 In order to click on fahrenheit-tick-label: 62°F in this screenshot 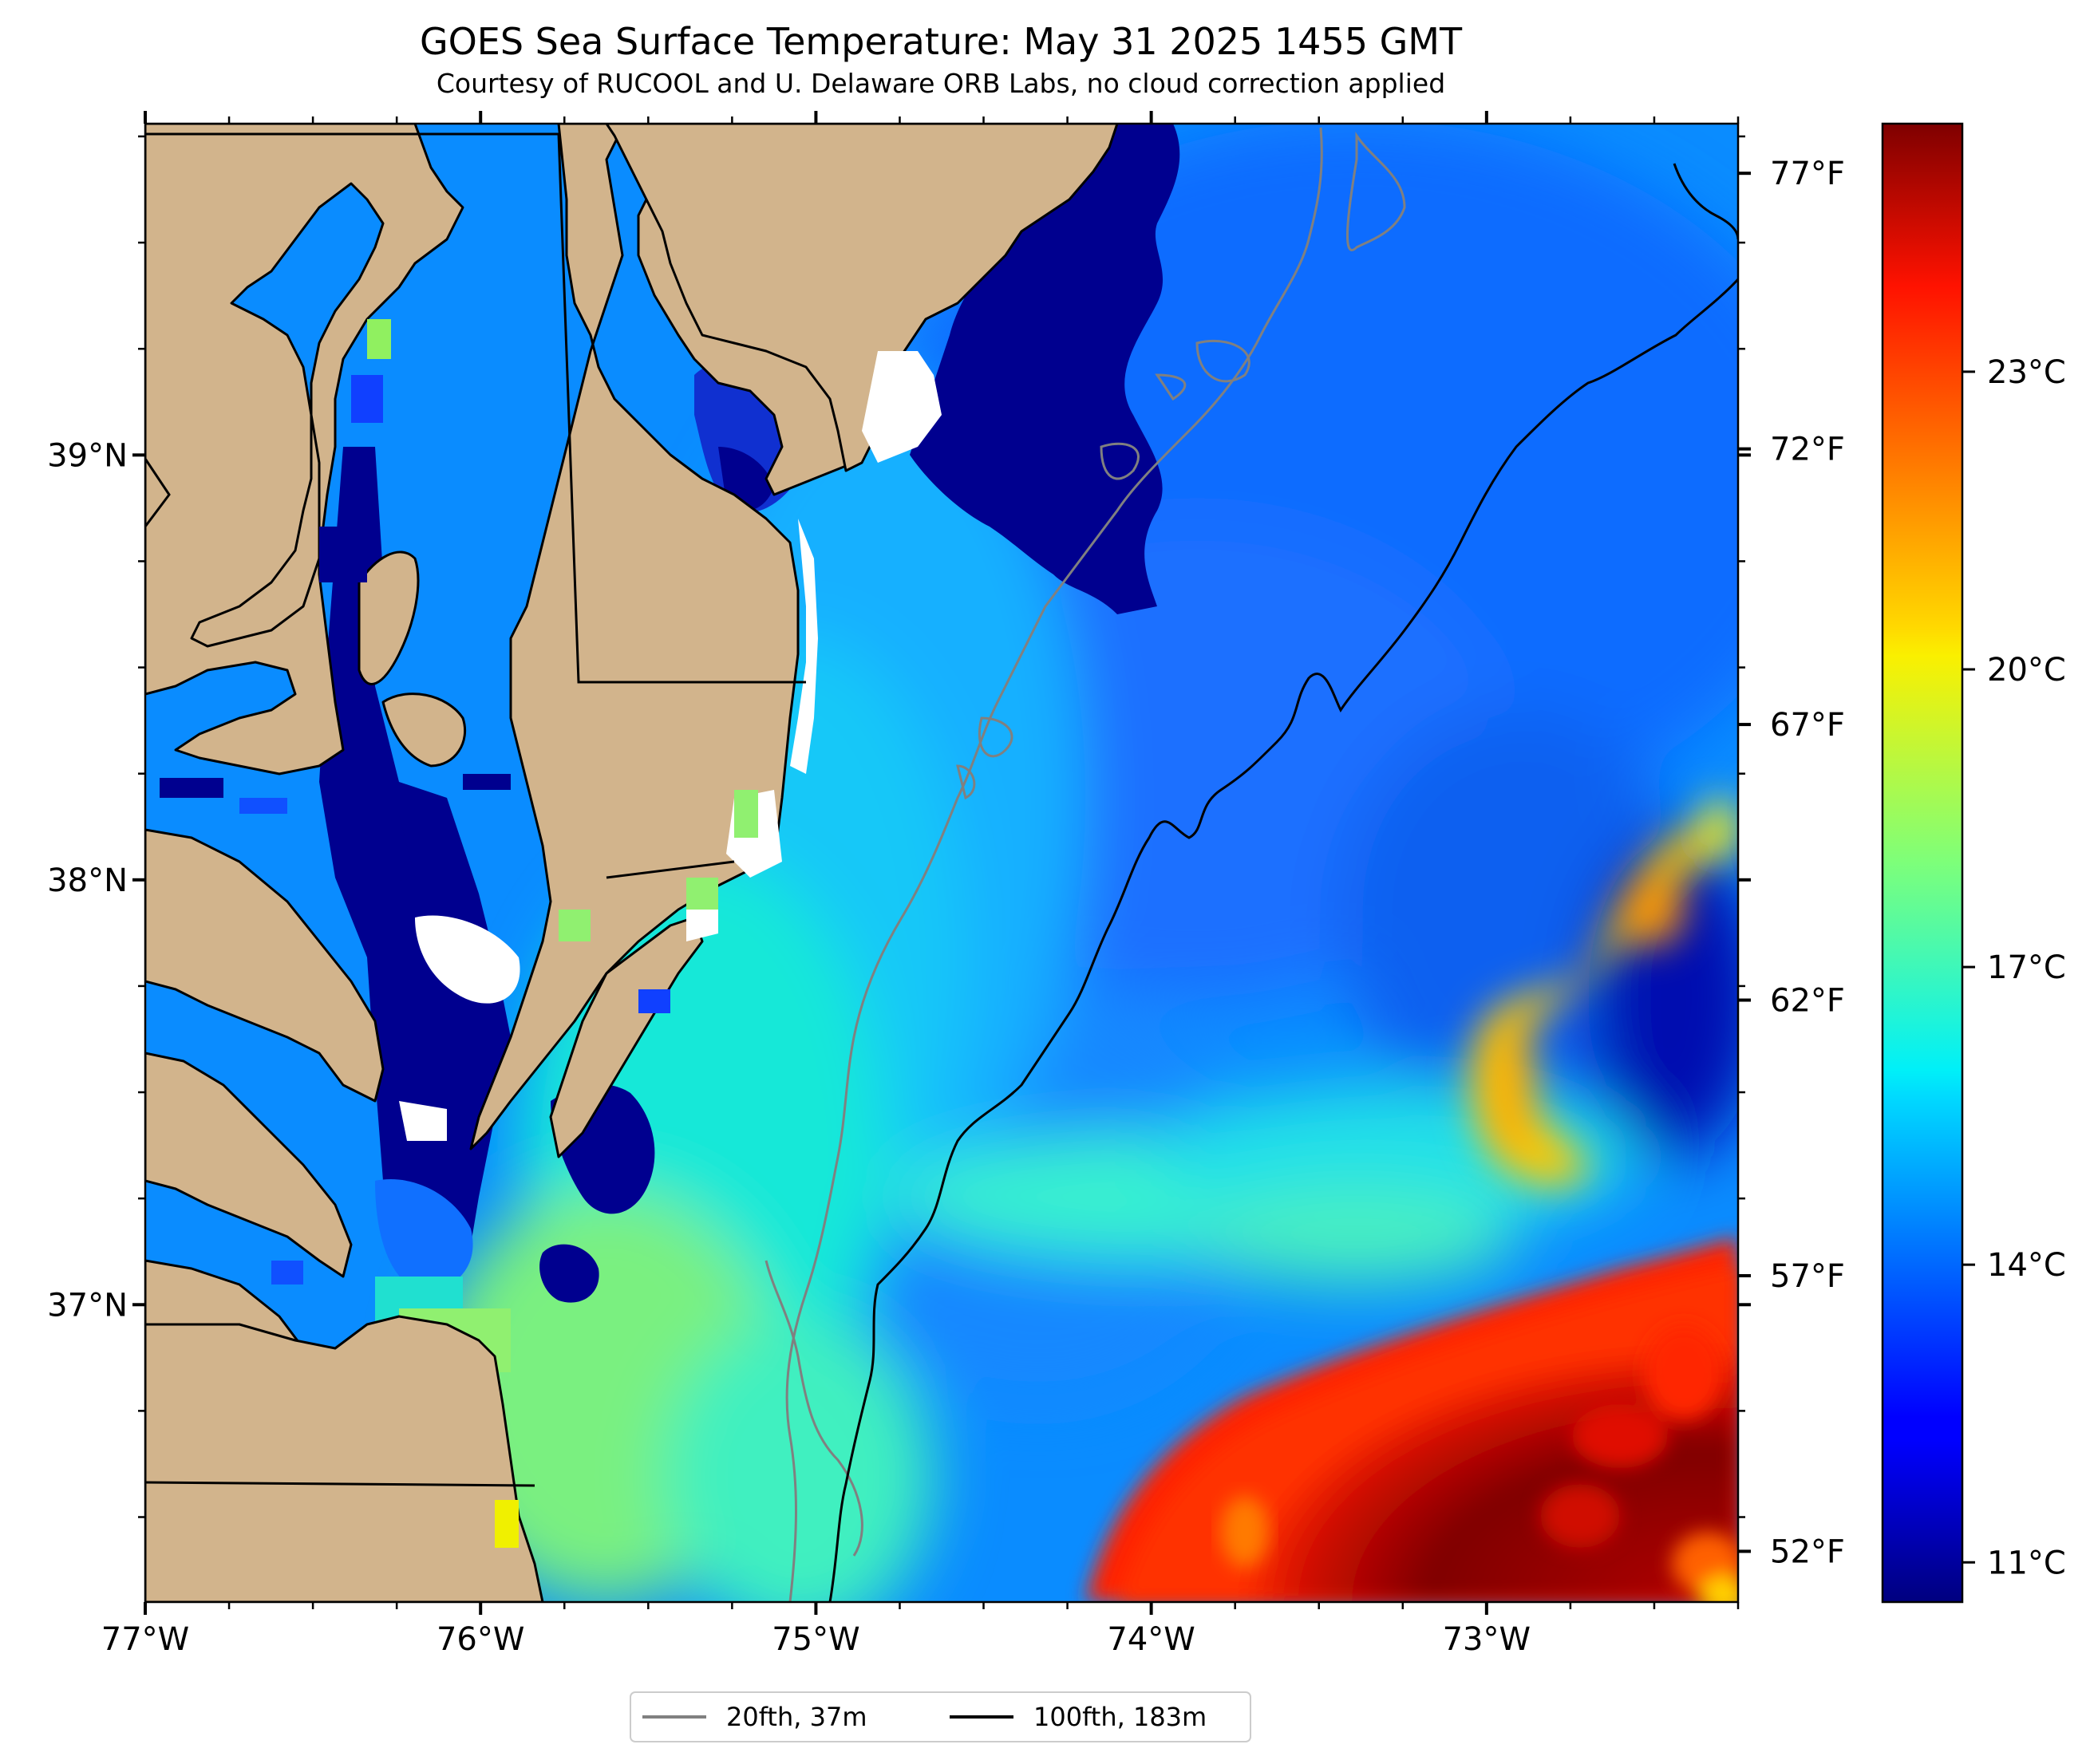, I will do `click(1807, 1001)`.